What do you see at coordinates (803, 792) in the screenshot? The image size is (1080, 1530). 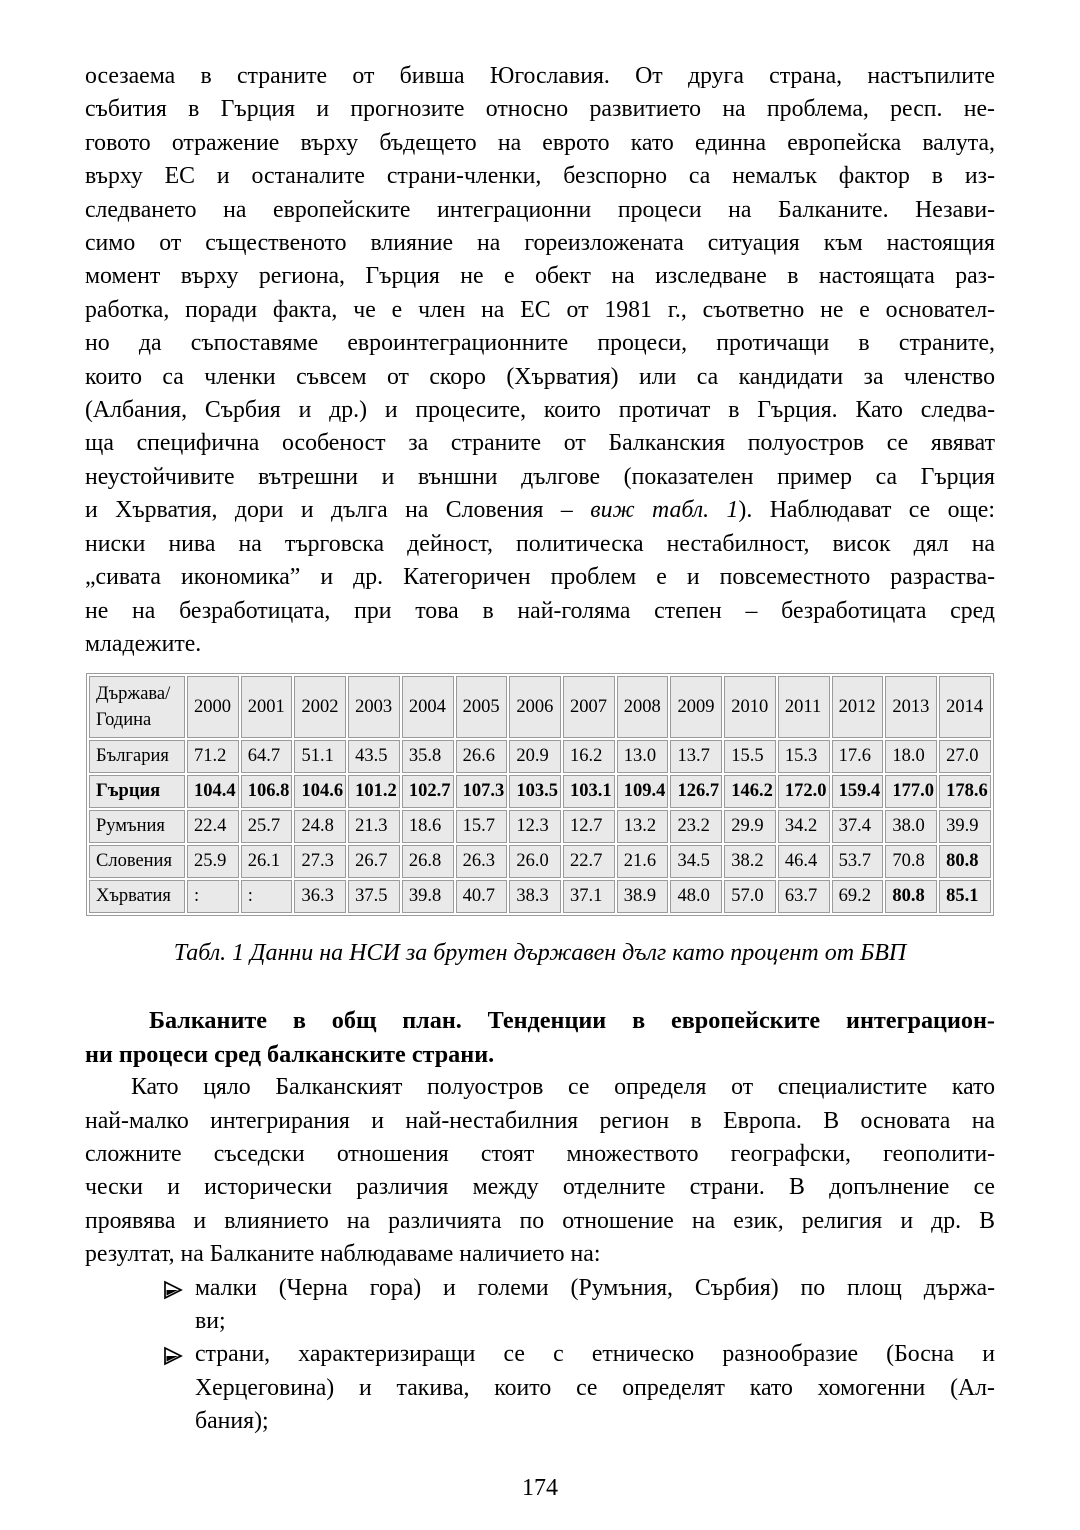 I see `value-cell: 172.0` at bounding box center [803, 792].